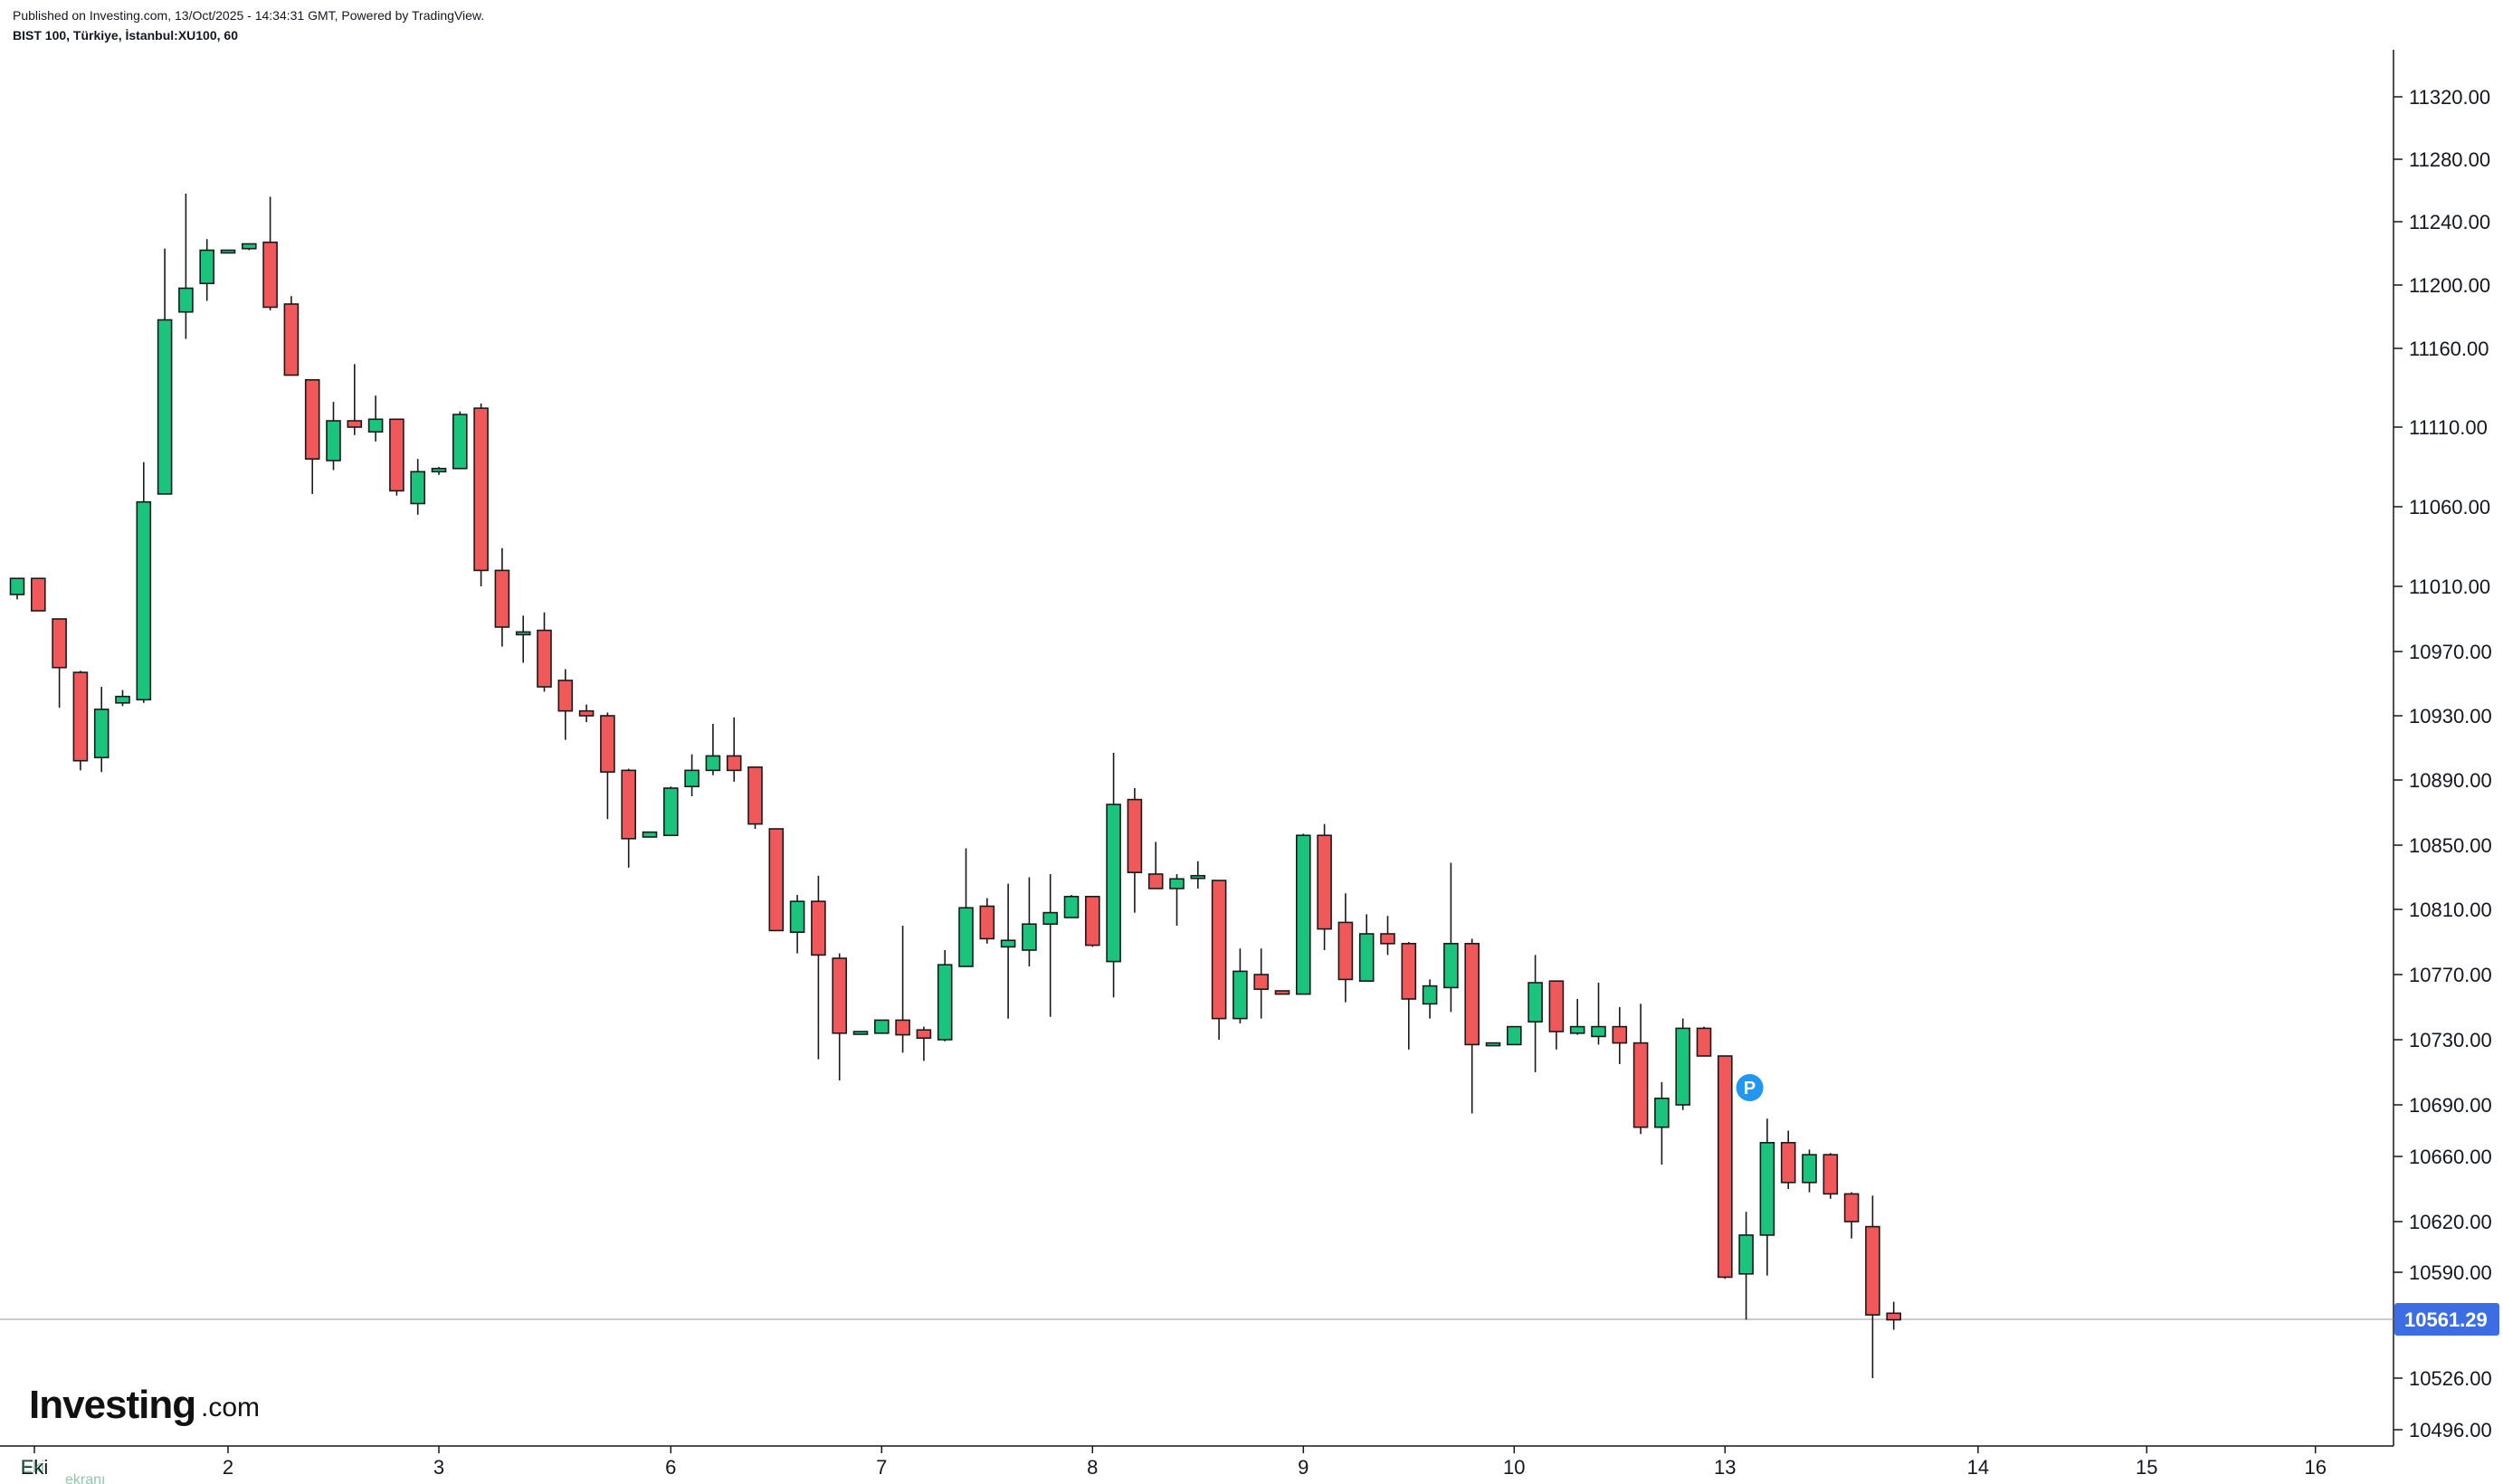 The height and width of the screenshot is (1484, 2503). I want to click on y-tick-label: 10850.00, so click(2450, 845).